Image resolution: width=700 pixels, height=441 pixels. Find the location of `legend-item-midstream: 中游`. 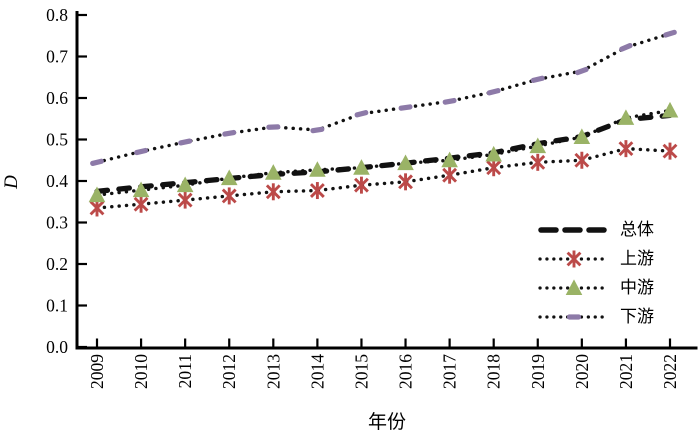

legend-item-midstream: 中游 is located at coordinates (595, 287).